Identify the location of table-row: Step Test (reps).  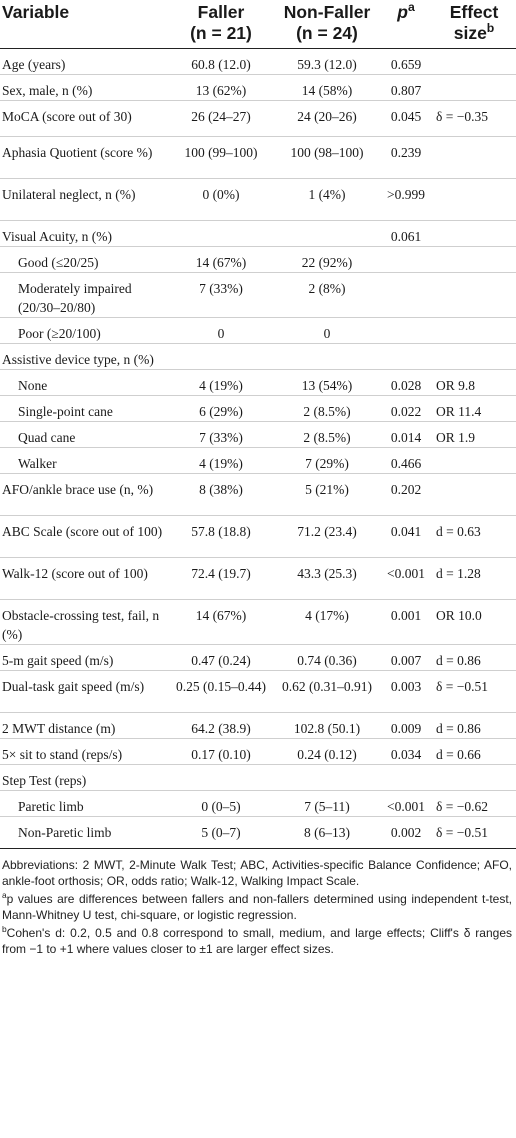
(258, 777).